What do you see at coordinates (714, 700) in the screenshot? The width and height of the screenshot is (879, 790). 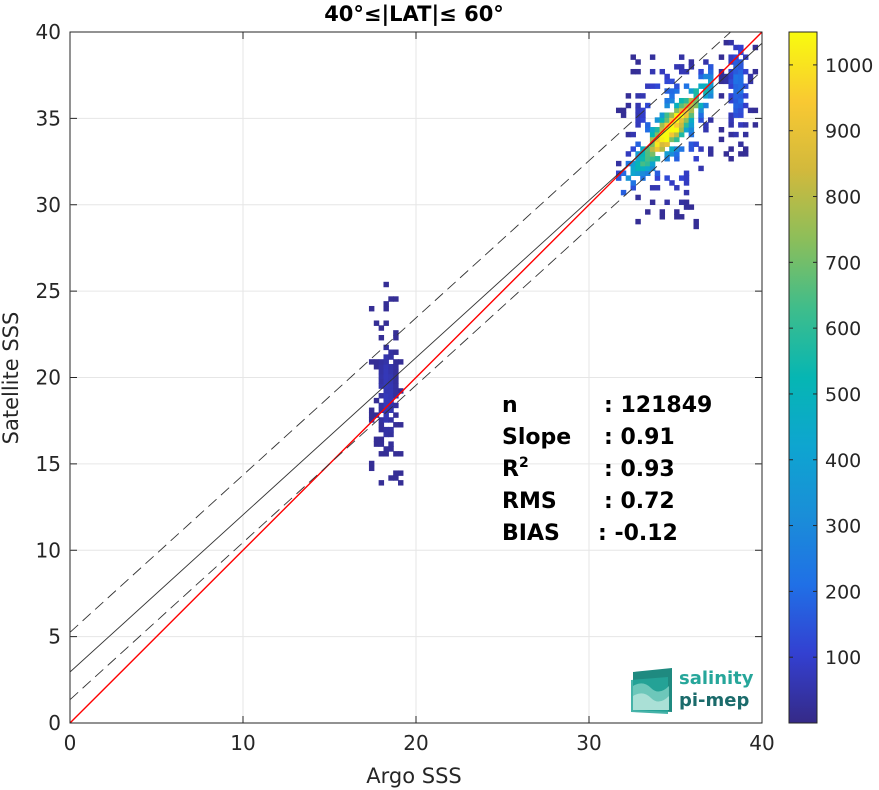 I see `logo-line2: pi-mep` at bounding box center [714, 700].